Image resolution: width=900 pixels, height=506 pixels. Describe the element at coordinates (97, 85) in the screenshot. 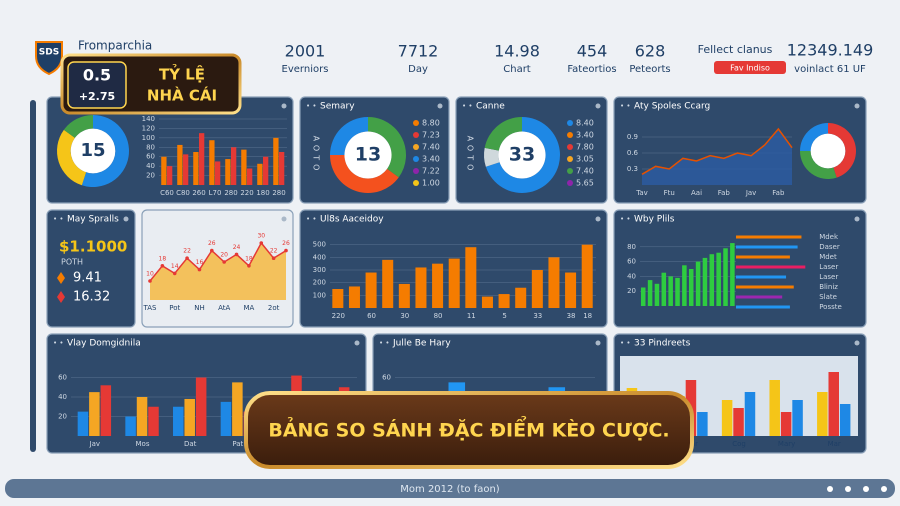

I see `odds-box` at that location.